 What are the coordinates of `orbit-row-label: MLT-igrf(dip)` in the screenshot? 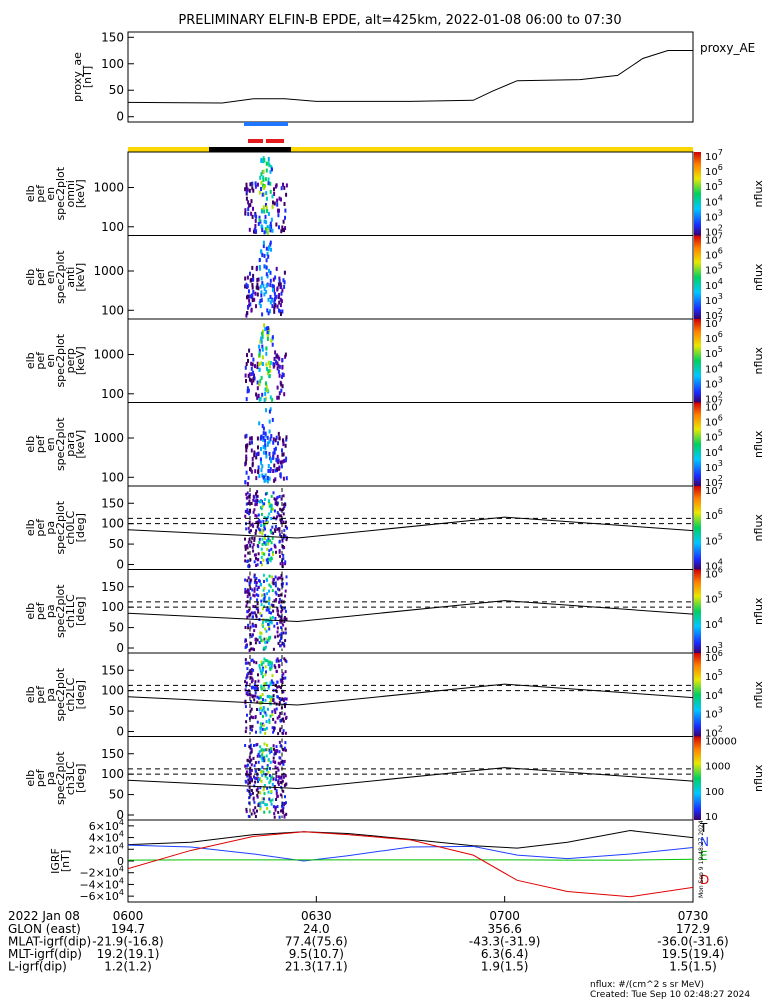 It's located at (45, 954).